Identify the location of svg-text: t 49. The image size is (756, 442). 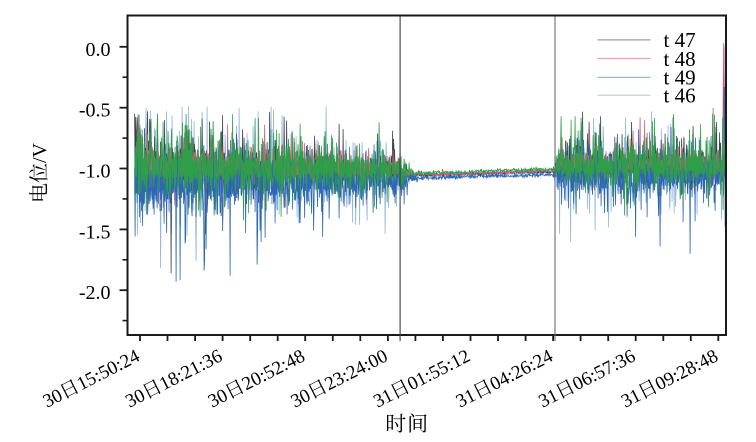
(680, 78).